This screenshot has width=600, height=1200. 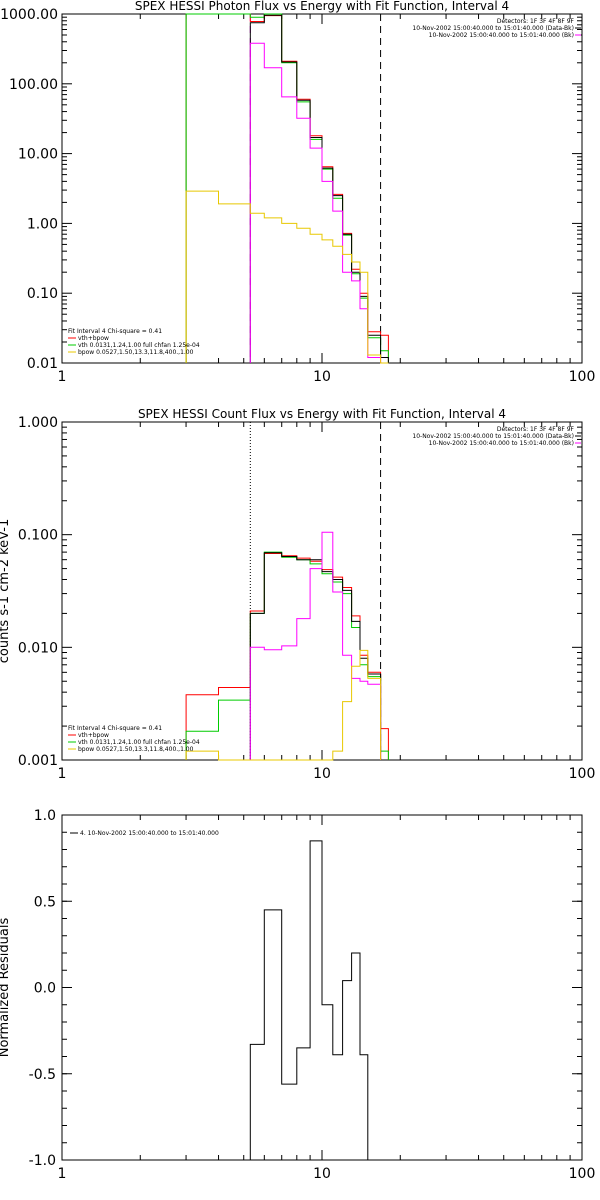 I want to click on y-tick-label: 1.000, so click(x=38, y=423).